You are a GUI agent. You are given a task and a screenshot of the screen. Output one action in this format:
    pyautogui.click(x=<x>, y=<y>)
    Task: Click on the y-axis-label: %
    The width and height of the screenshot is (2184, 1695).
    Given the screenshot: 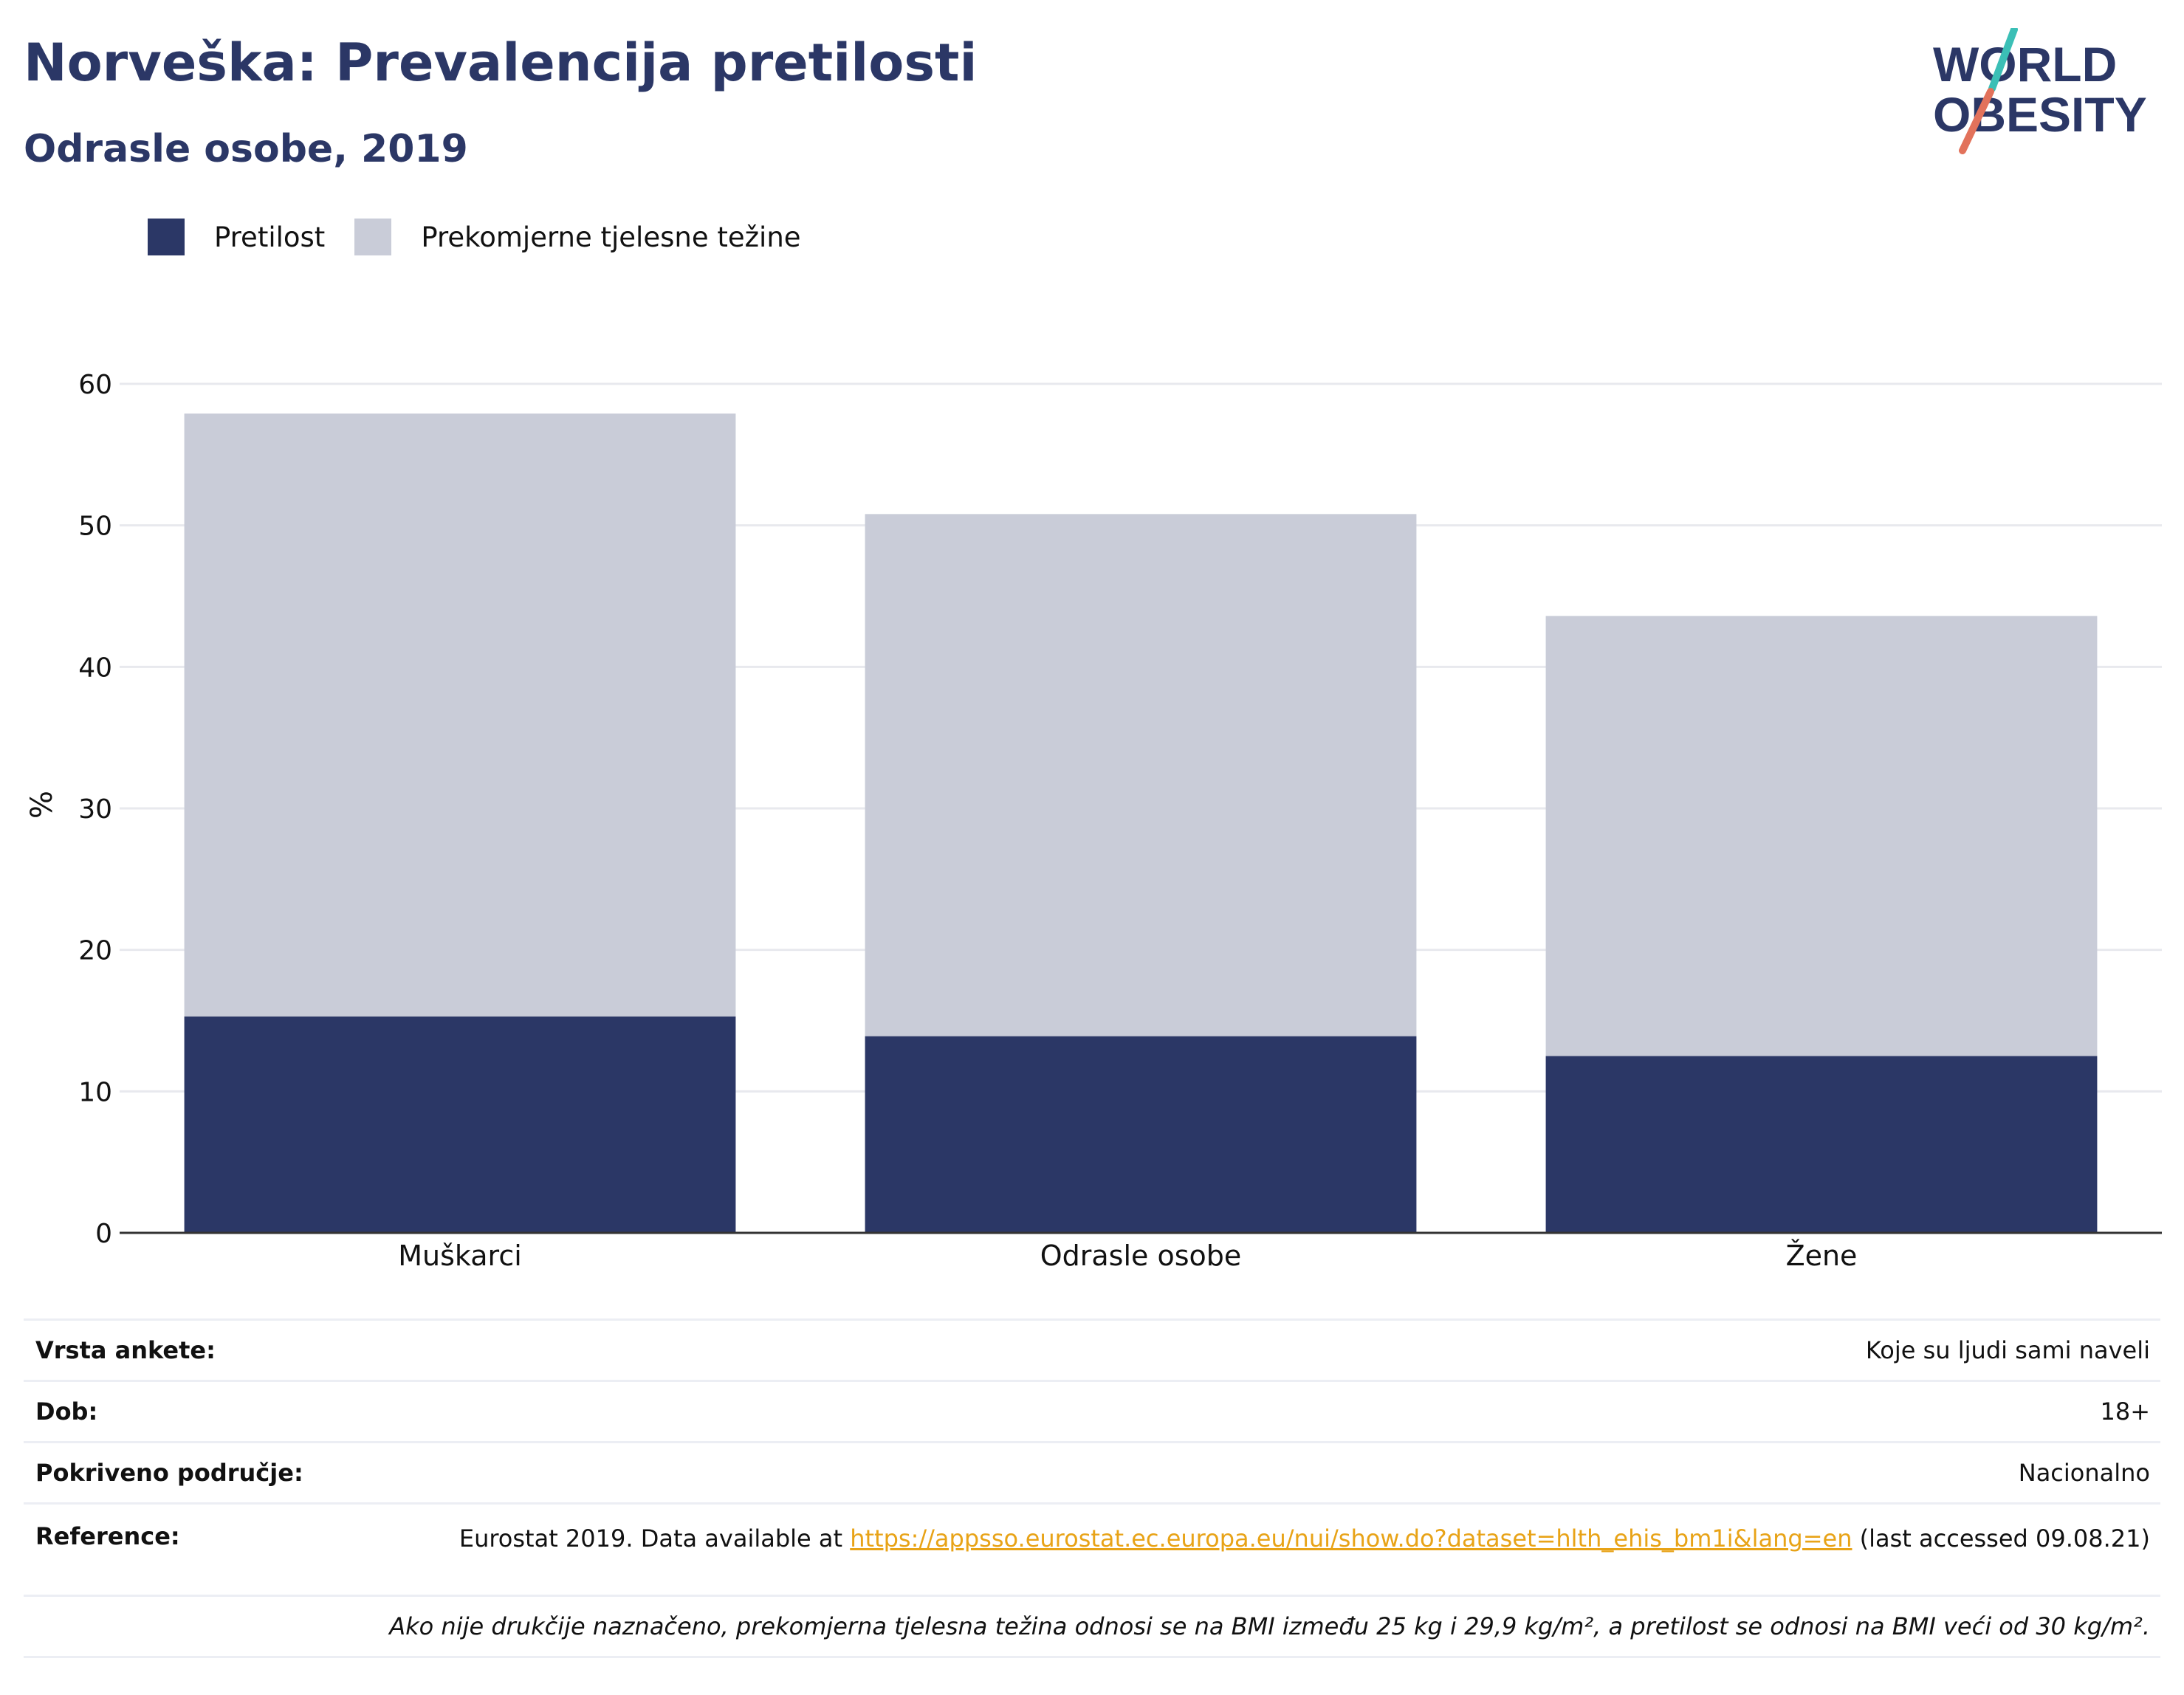 What is the action you would take?
    pyautogui.click(x=42, y=805)
    